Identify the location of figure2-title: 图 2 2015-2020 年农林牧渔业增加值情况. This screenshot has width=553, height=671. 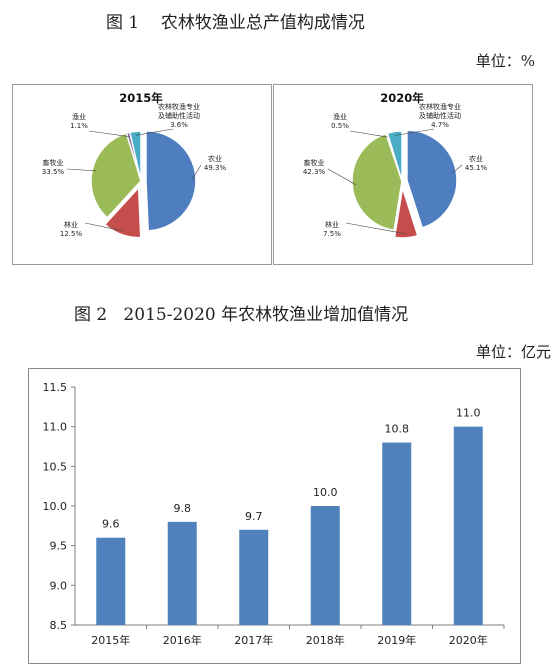
(241, 315).